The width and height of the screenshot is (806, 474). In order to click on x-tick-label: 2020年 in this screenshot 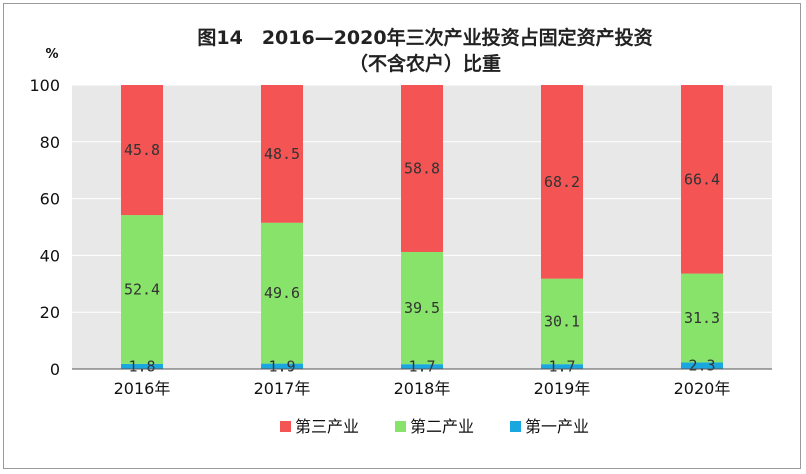, I will do `click(702, 388)`.